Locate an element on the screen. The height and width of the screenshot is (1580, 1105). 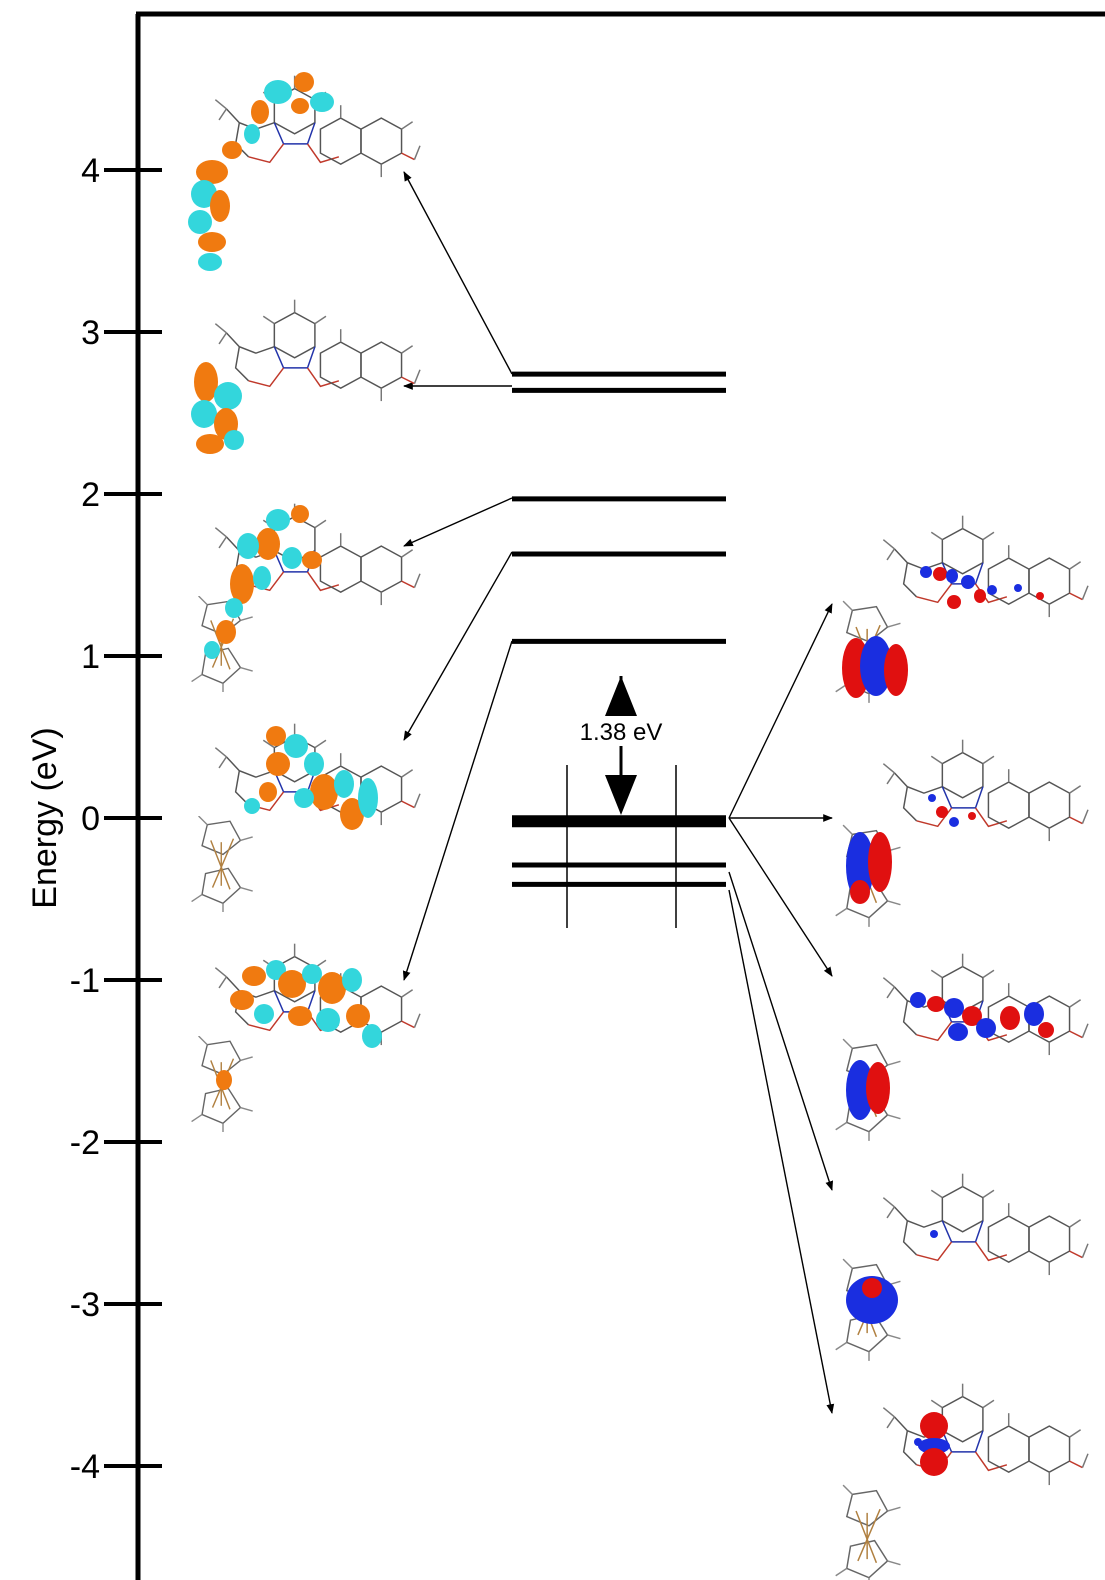
connector-homo is located at coordinates (780, 711).